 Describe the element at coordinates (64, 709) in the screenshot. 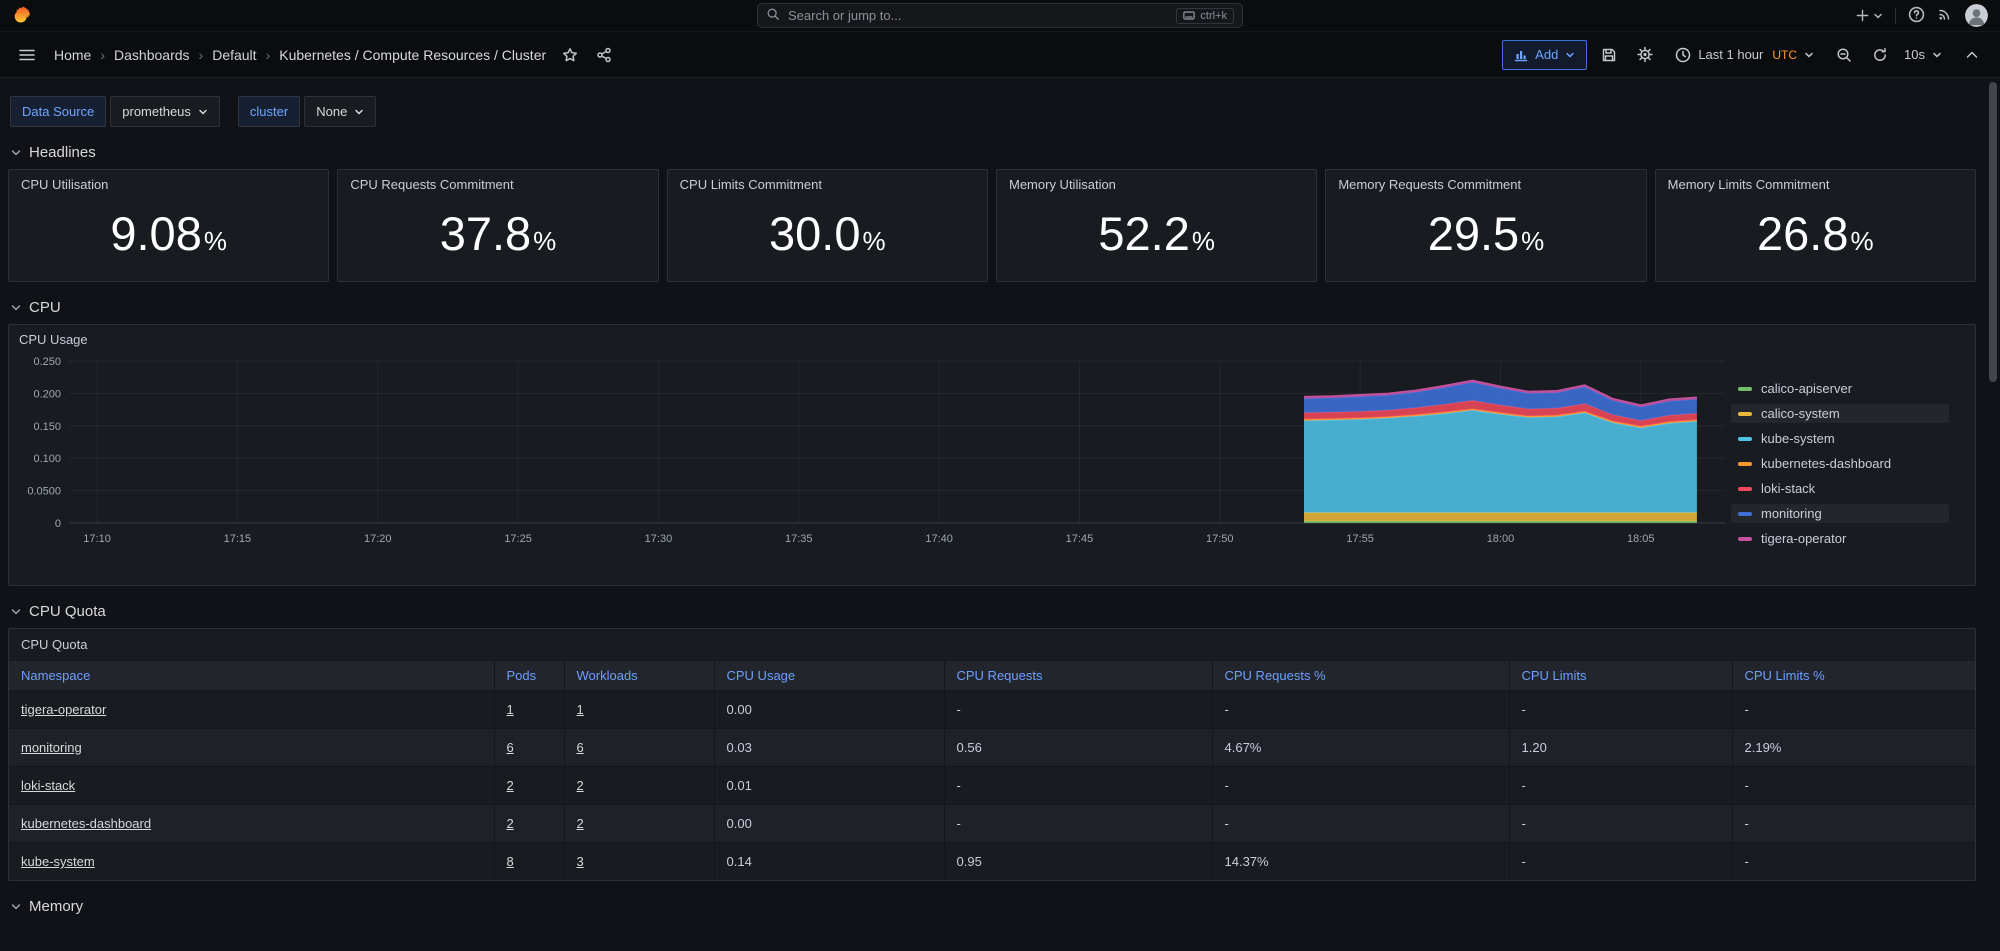

I see `cell-link: tigera-operator` at that location.